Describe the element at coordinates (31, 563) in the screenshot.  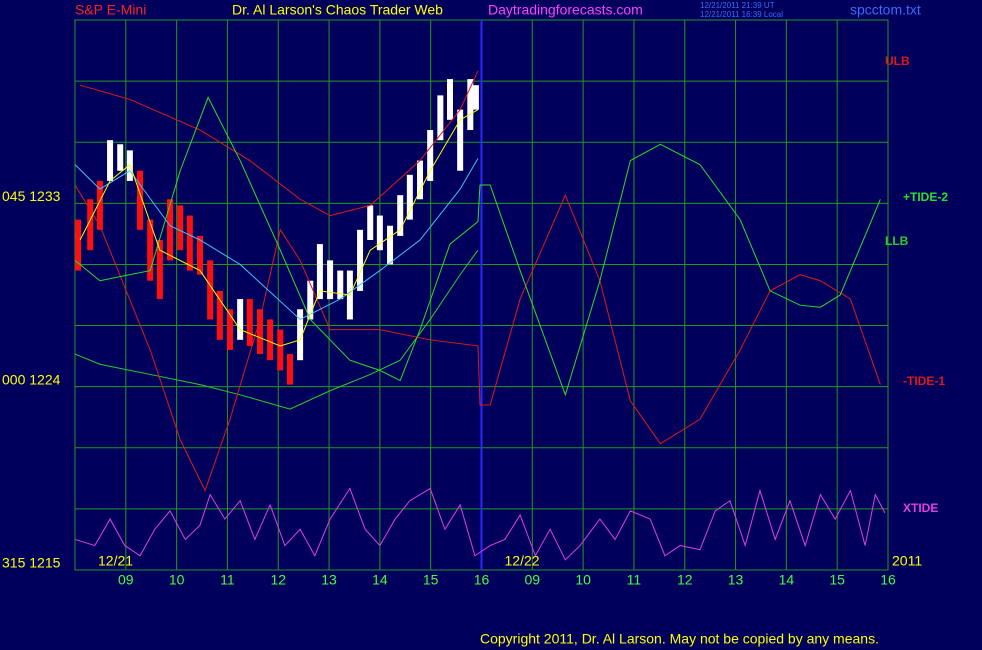
I see `y-tick-label: 315 1215` at that location.